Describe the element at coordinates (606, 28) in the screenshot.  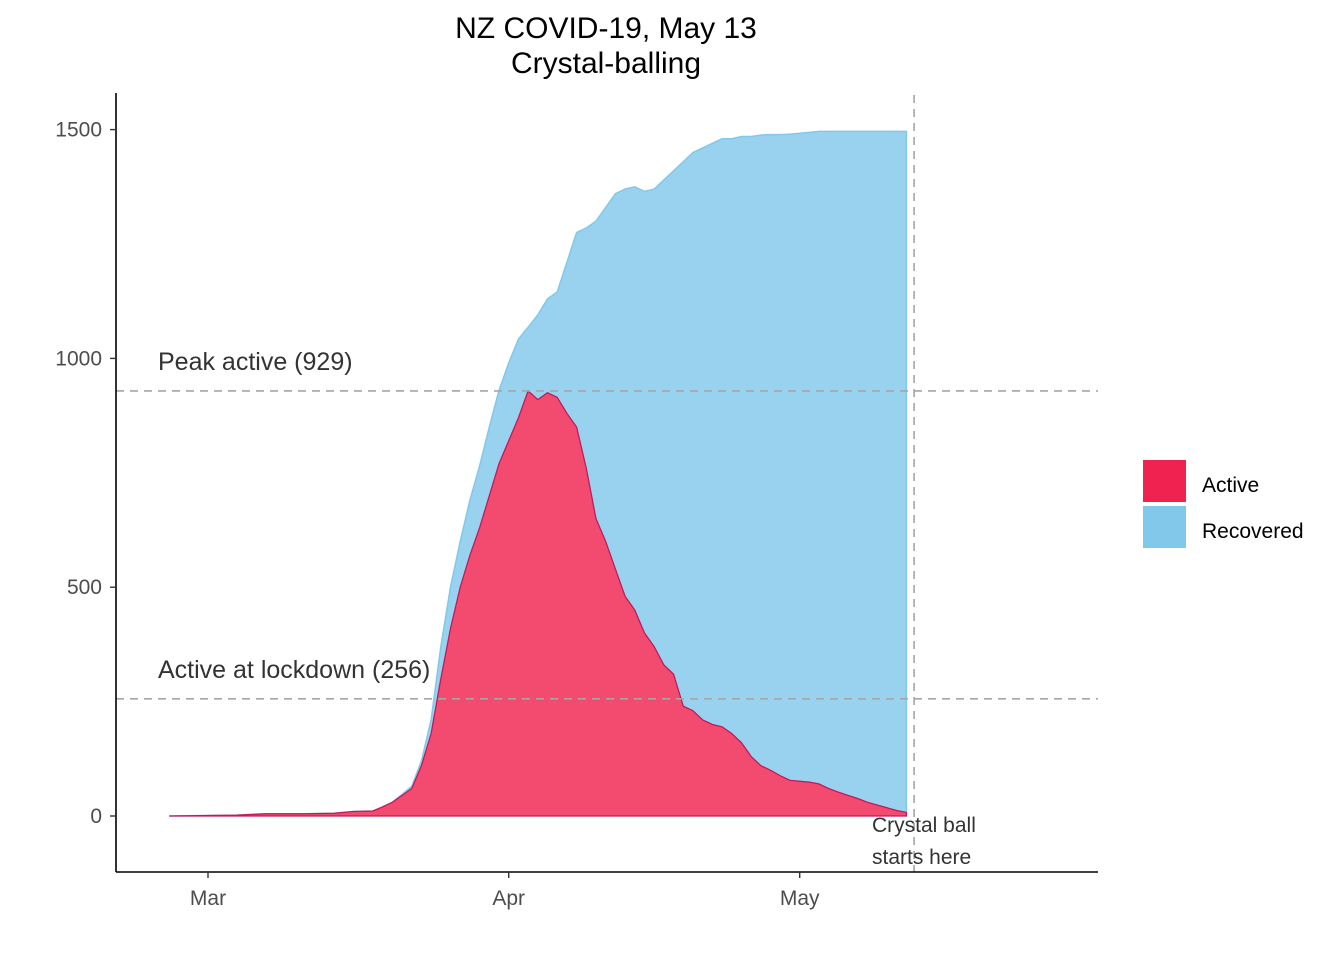
I see `chart-title: NZ COVID-19, May 13` at that location.